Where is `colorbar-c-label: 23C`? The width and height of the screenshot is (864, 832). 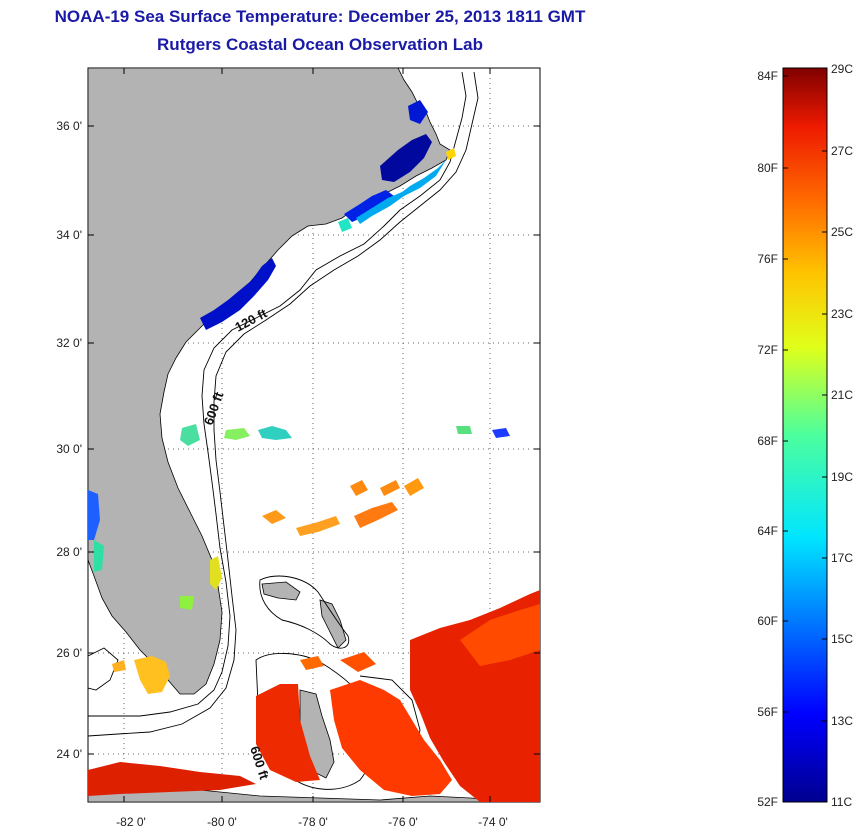 colorbar-c-label: 23C is located at coordinates (842, 314).